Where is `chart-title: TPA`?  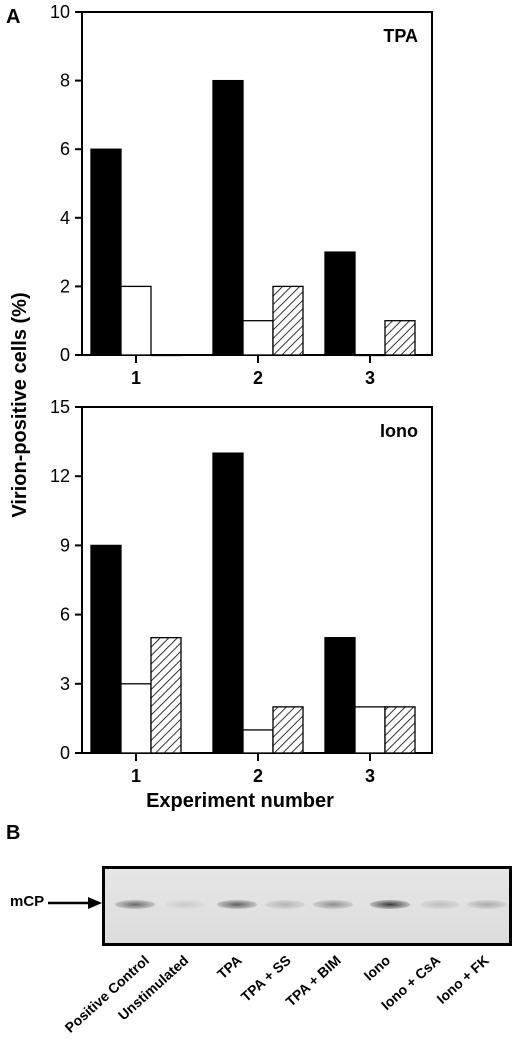 chart-title: TPA is located at coordinates (400, 36).